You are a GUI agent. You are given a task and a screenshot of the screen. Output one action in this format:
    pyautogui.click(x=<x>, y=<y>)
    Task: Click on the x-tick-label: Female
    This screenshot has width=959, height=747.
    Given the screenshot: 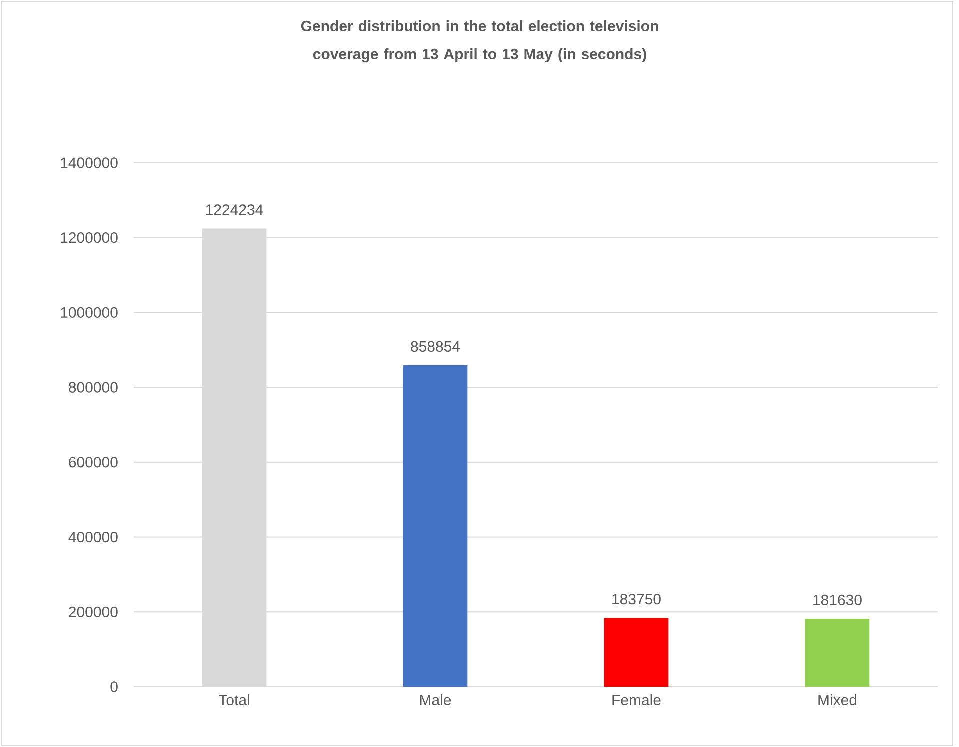 What is the action you would take?
    pyautogui.click(x=636, y=700)
    